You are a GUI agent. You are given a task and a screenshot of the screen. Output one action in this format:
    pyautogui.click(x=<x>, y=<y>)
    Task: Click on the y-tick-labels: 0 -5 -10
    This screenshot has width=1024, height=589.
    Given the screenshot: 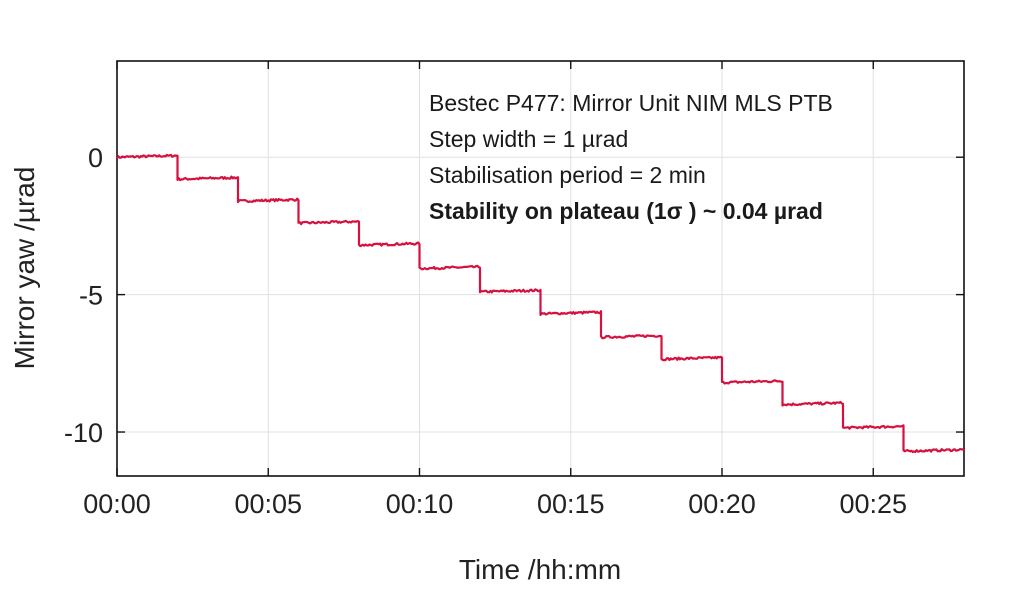 What is the action you would take?
    pyautogui.click(x=83, y=295)
    